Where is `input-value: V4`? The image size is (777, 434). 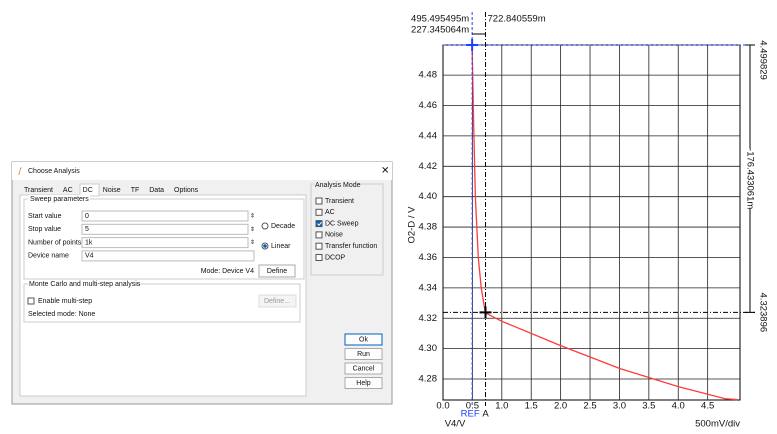 input-value: V4 is located at coordinates (89, 256).